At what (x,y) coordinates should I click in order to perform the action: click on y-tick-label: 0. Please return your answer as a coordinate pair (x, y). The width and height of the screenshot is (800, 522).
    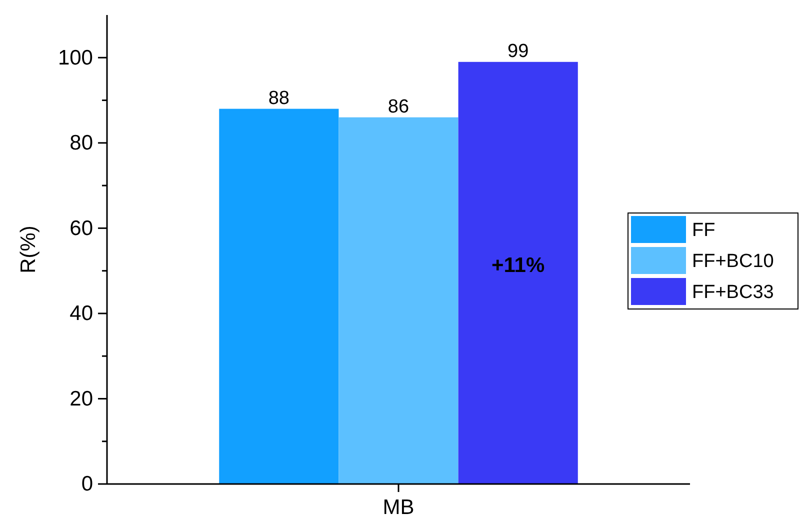
    Looking at the image, I should click on (87, 484).